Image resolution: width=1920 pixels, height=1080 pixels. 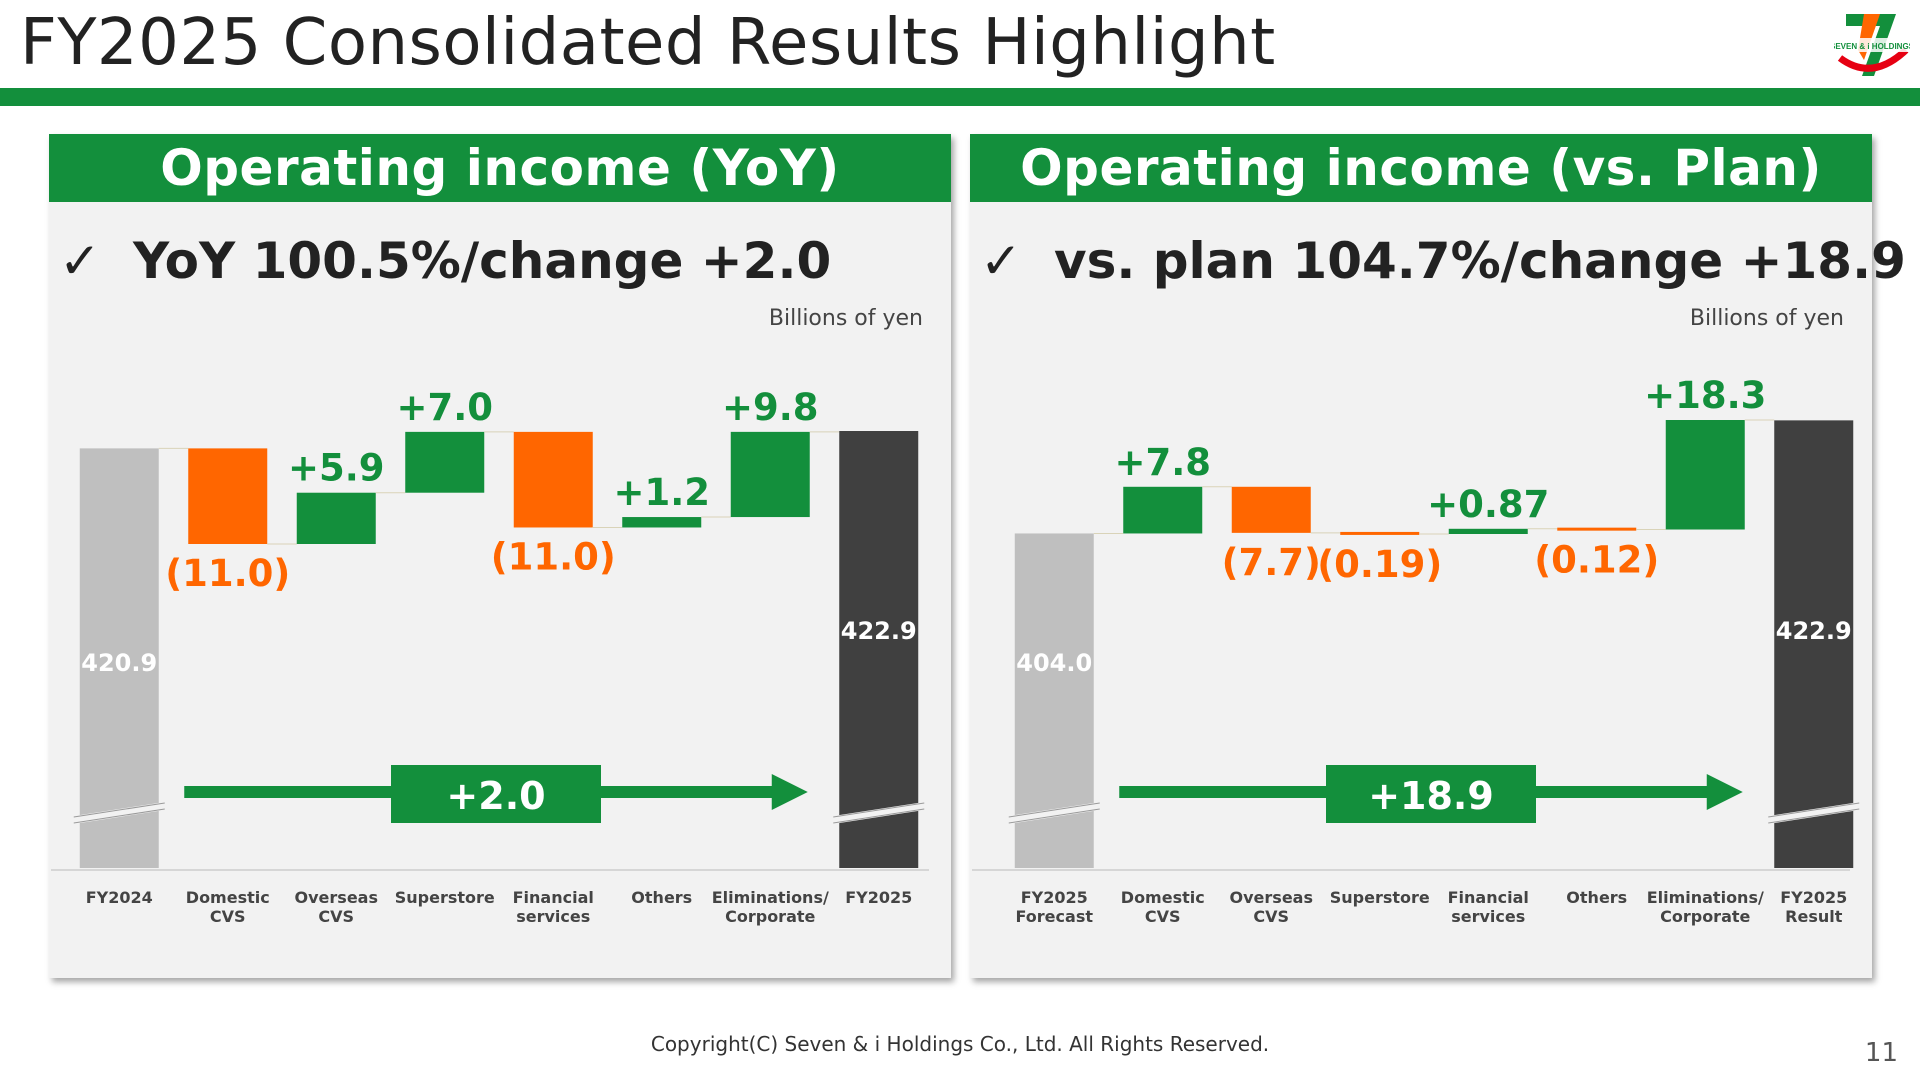 I want to click on data-label: (7.7), so click(x=1271, y=562).